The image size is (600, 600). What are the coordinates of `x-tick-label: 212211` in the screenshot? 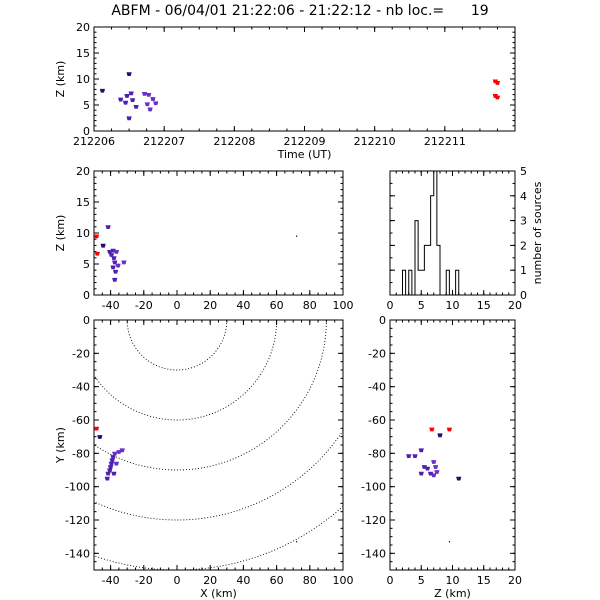 It's located at (445, 141).